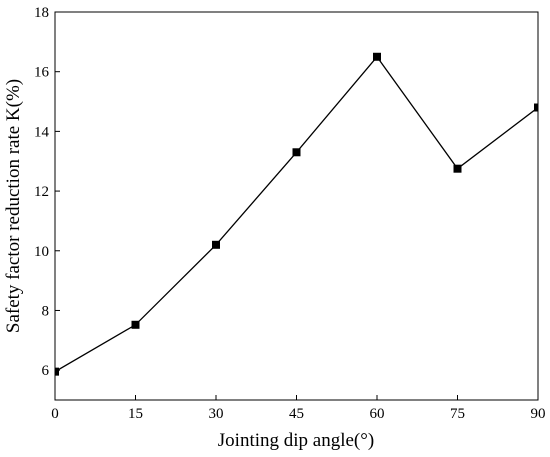  I want to click on y-tick-label: 16, so click(42, 73).